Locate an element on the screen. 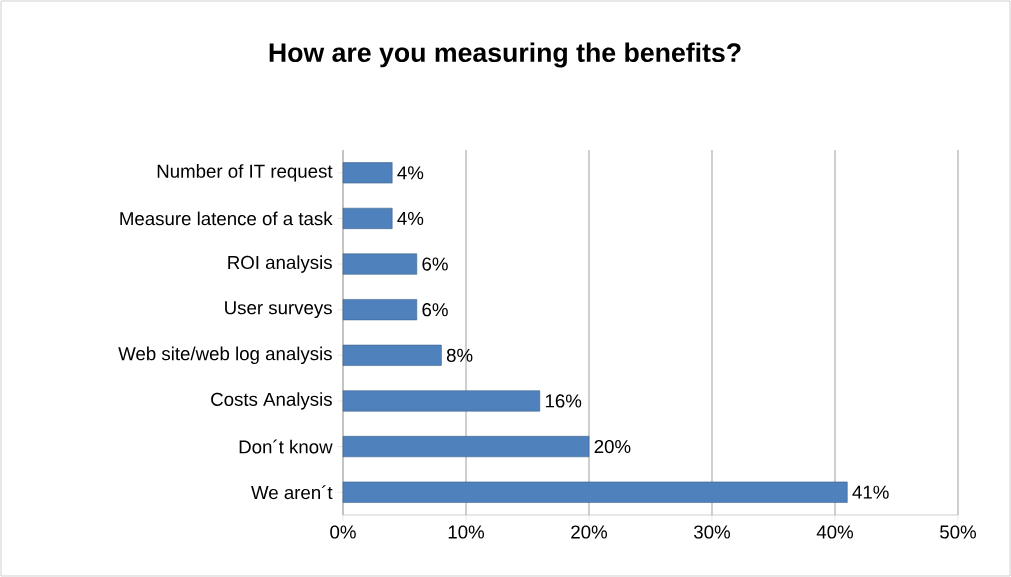 The image size is (1011, 577). data-label: 20% is located at coordinates (612, 446).